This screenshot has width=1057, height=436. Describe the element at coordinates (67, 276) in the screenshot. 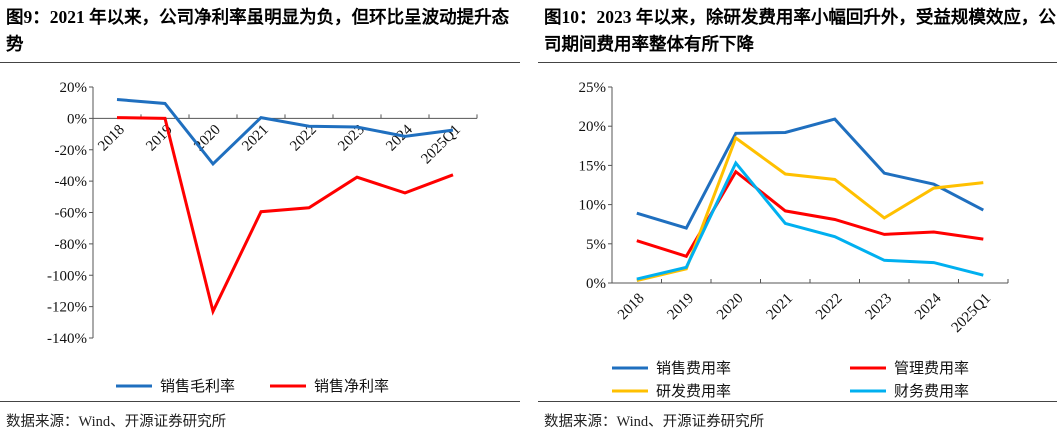

I see `y-tick-label: -100%` at that location.